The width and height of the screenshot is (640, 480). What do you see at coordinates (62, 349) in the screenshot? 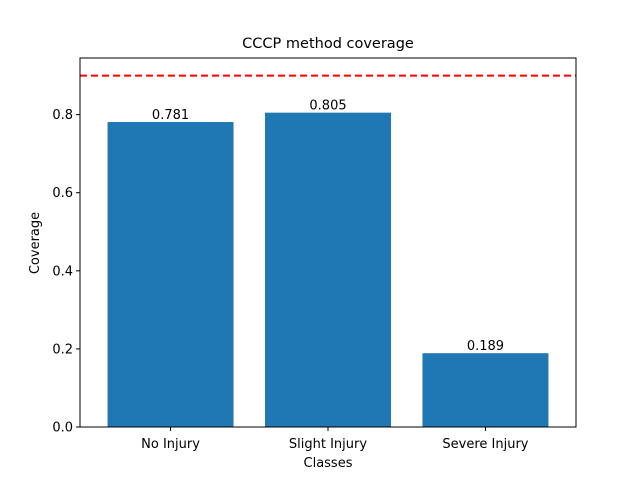
I see `y-tick-label: 0.2` at bounding box center [62, 349].